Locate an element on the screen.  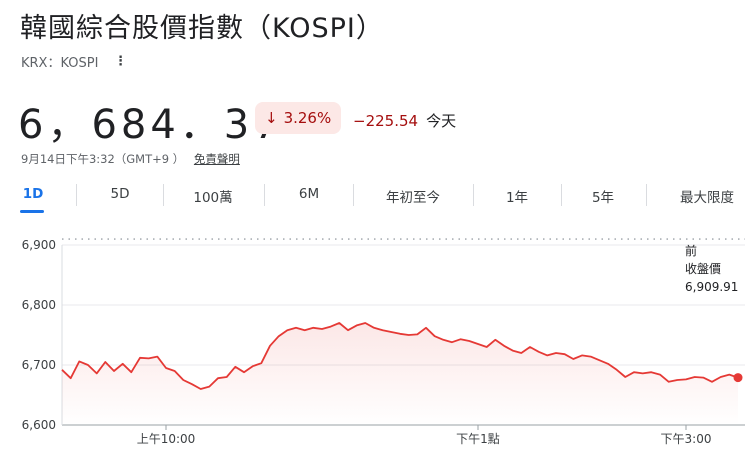
tab-5d: 5D is located at coordinates (120, 194).